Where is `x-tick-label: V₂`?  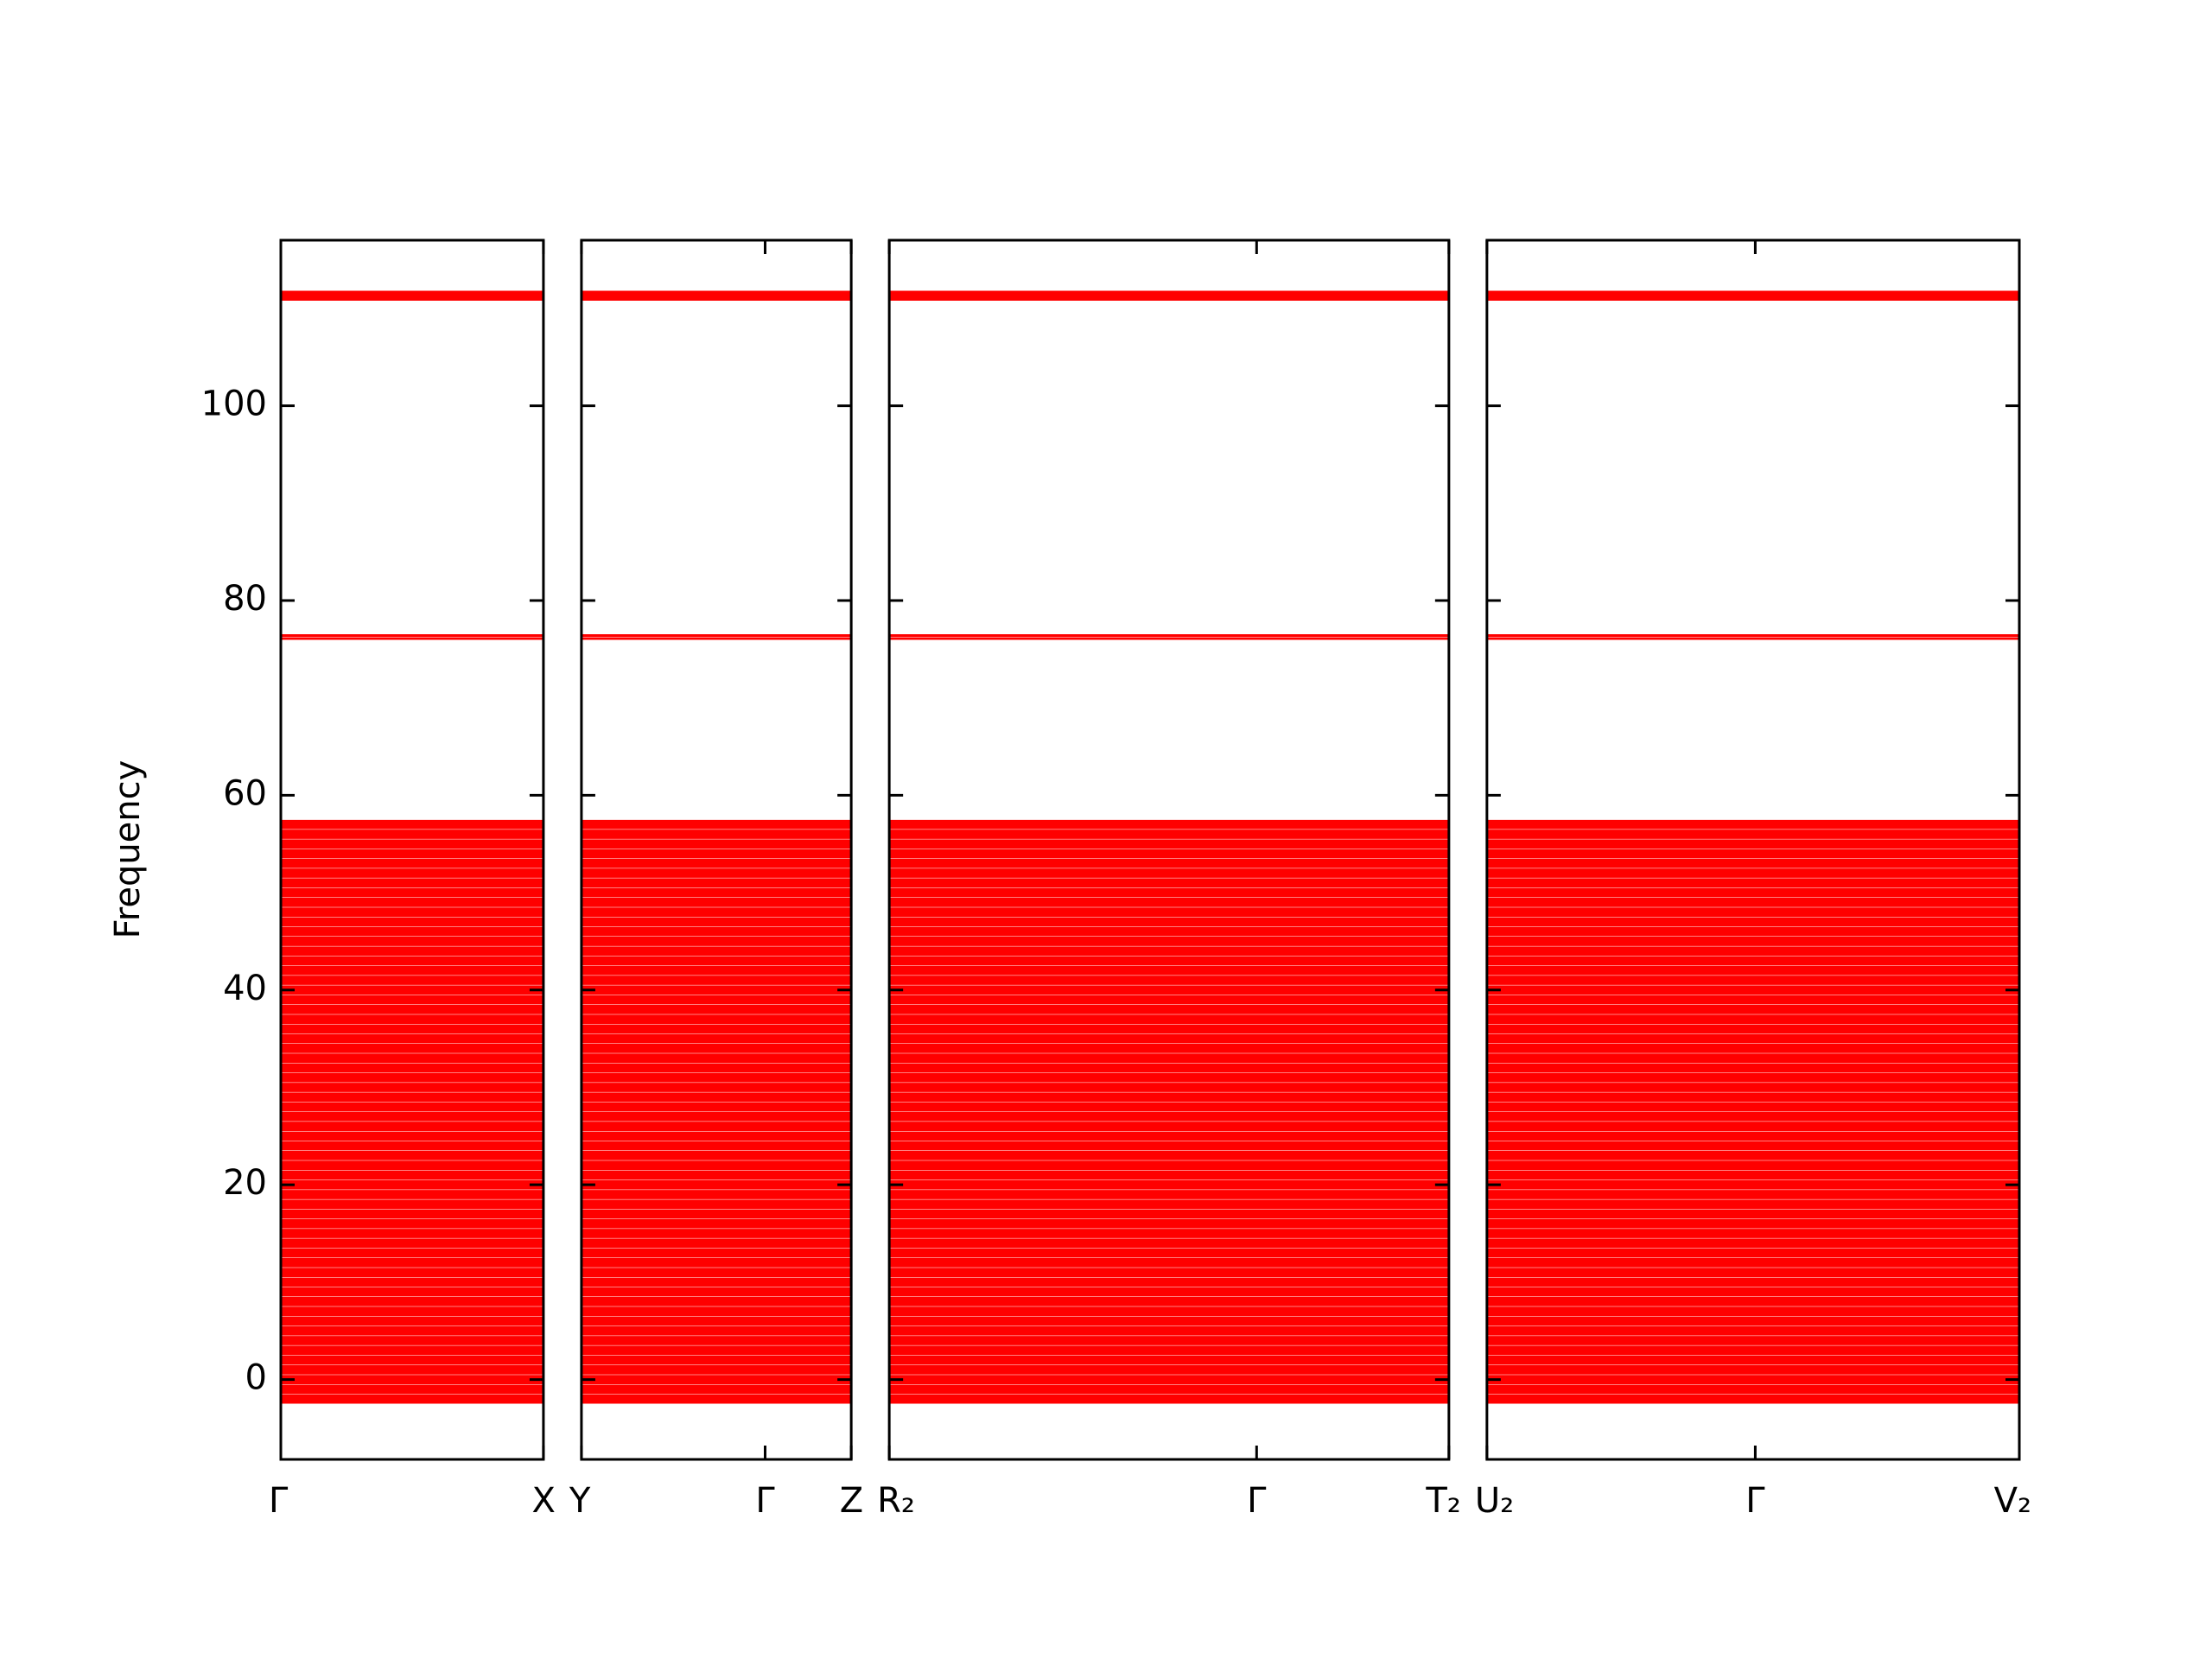
x-tick-label: V₂ is located at coordinates (2012, 1501).